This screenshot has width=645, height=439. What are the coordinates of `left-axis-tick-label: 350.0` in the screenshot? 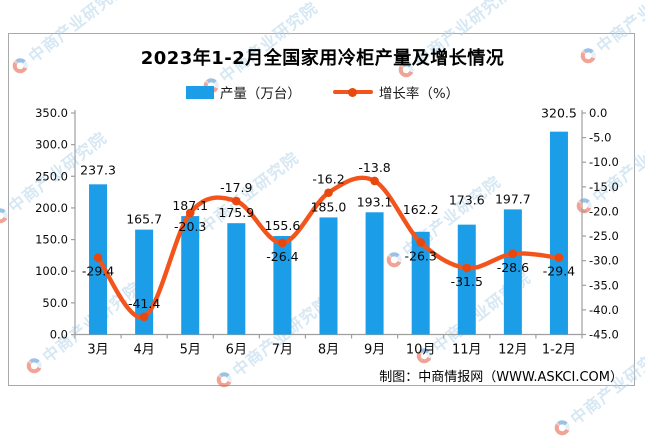 It's located at (51, 113).